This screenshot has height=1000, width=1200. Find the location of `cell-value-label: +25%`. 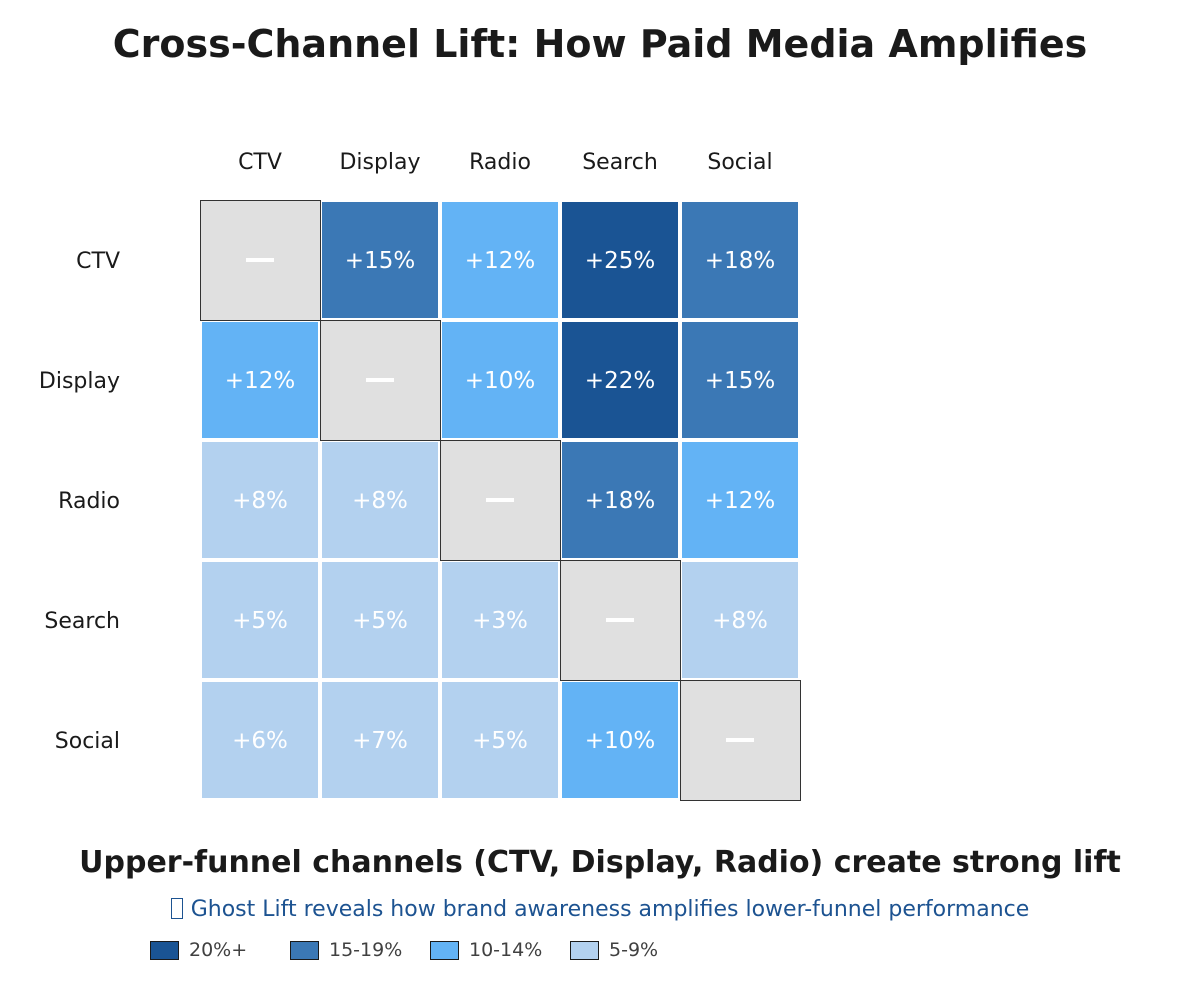

cell-value-label: +25% is located at coordinates (620, 261).